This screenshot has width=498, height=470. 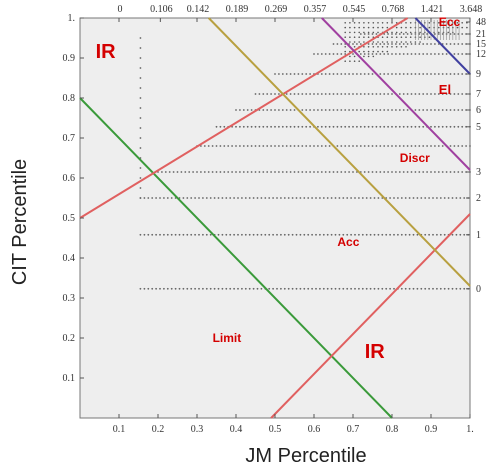 What do you see at coordinates (69, 378) in the screenshot?
I see `y-tick-label: 0.1` at bounding box center [69, 378].